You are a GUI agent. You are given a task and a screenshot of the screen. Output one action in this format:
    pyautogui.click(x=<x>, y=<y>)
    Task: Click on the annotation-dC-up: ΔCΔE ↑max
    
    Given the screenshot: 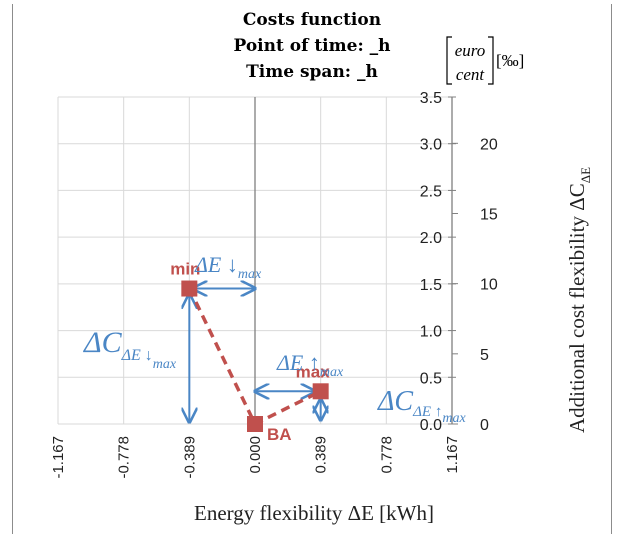 What is the action you would take?
    pyautogui.click(x=421, y=406)
    